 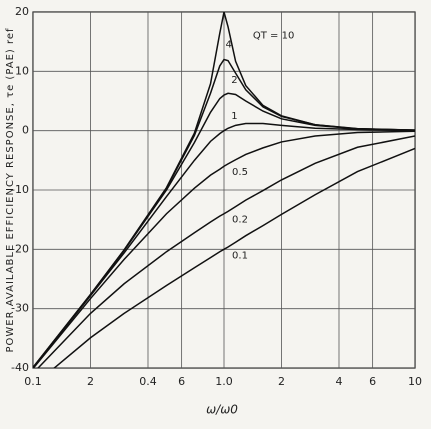 What do you see at coordinates (148, 381) in the screenshot?
I see `x-tick-label: 0.4` at bounding box center [148, 381].